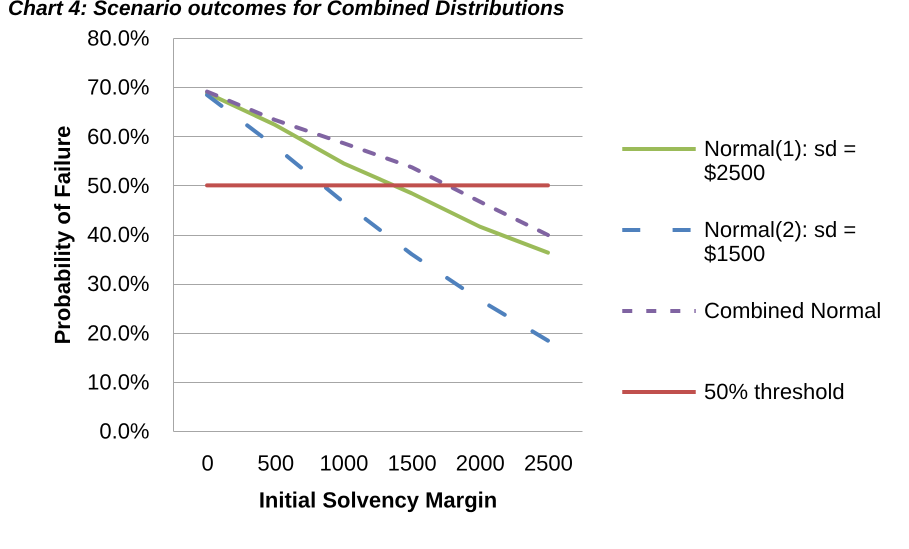 This screenshot has width=909, height=549. Describe the element at coordinates (774, 391) in the screenshot. I see `legend-label: 50% threshold` at that location.